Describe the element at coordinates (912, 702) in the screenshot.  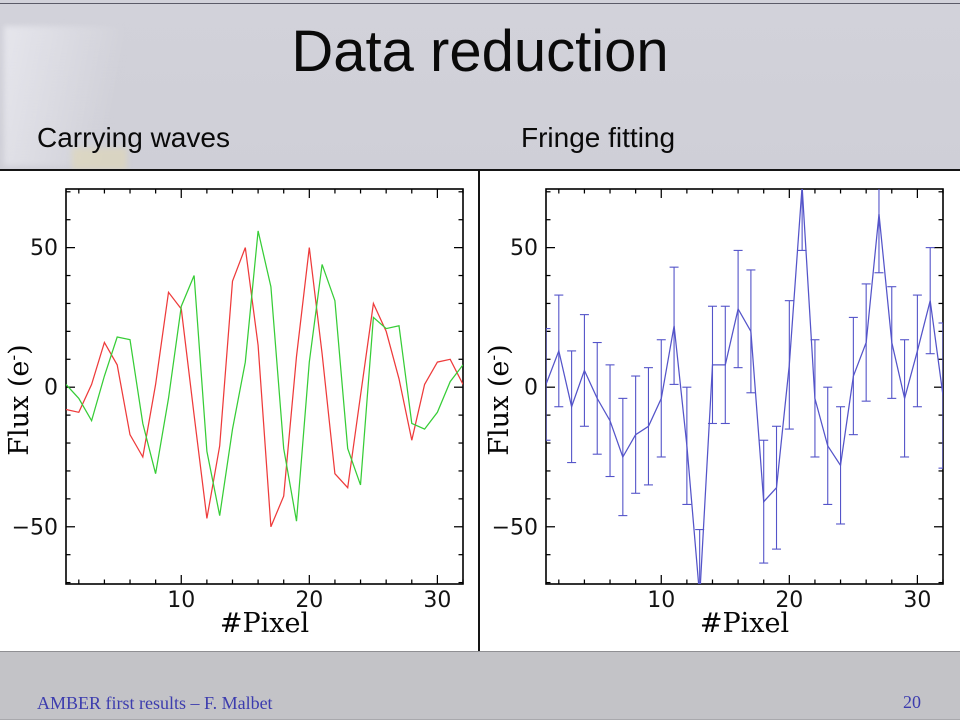
I see `slide-number: 20` at that location.